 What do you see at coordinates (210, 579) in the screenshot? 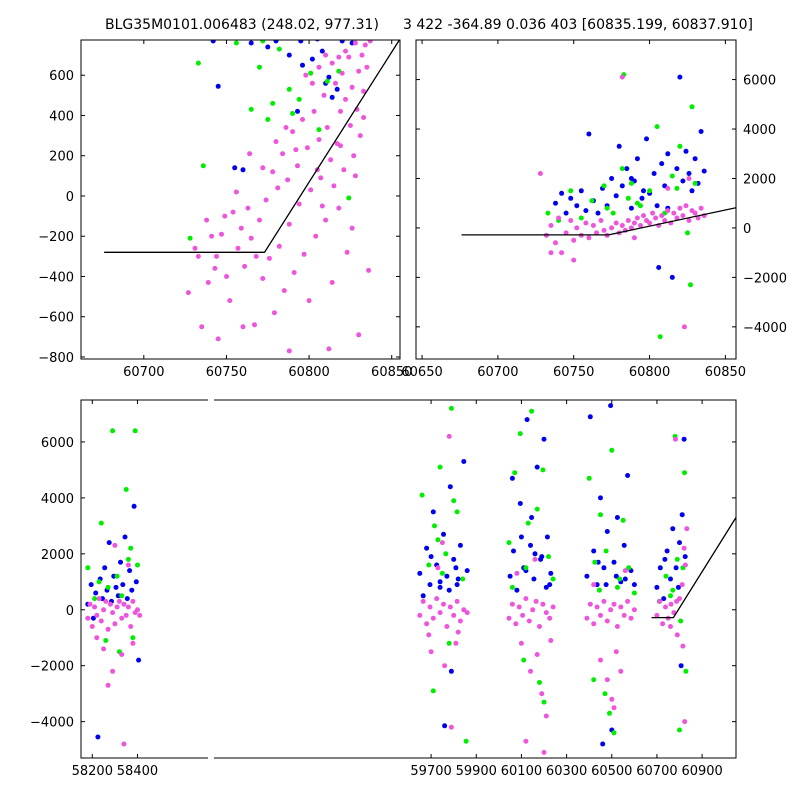
I see `axis-break-gap` at bounding box center [210, 579].